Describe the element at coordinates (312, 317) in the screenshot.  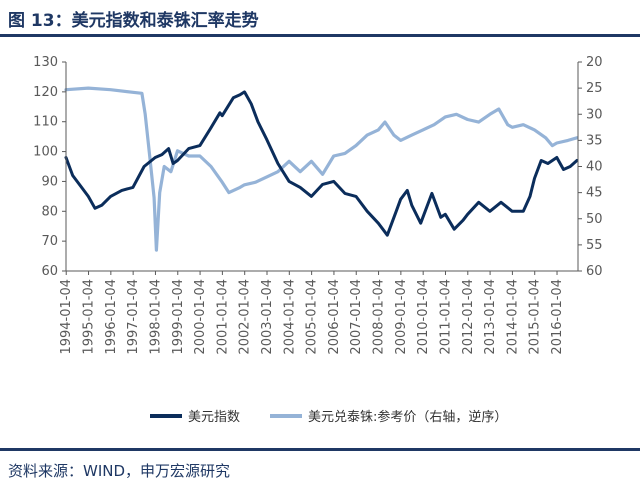
I see `x-axis-tick-label: 2005-01-04` at that location.